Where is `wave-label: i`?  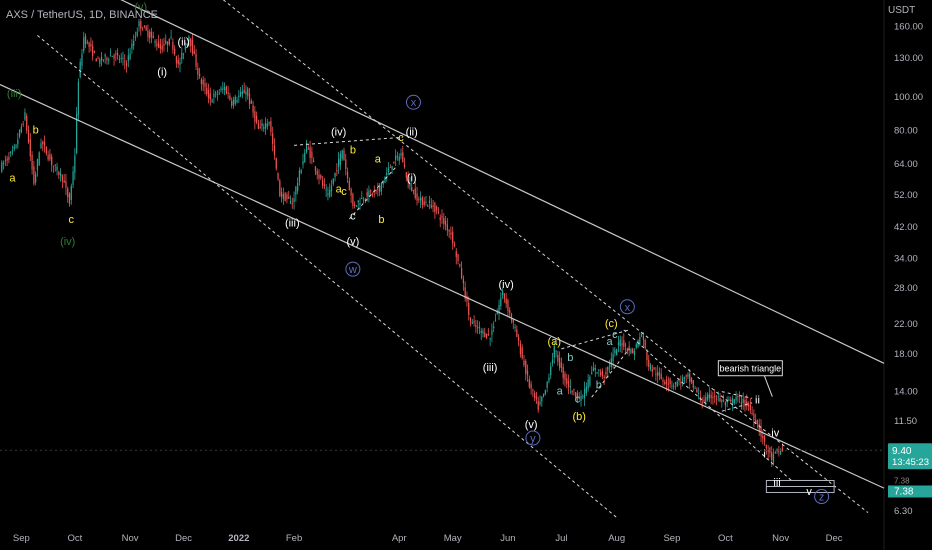
wave-label: i is located at coordinates (764, 454).